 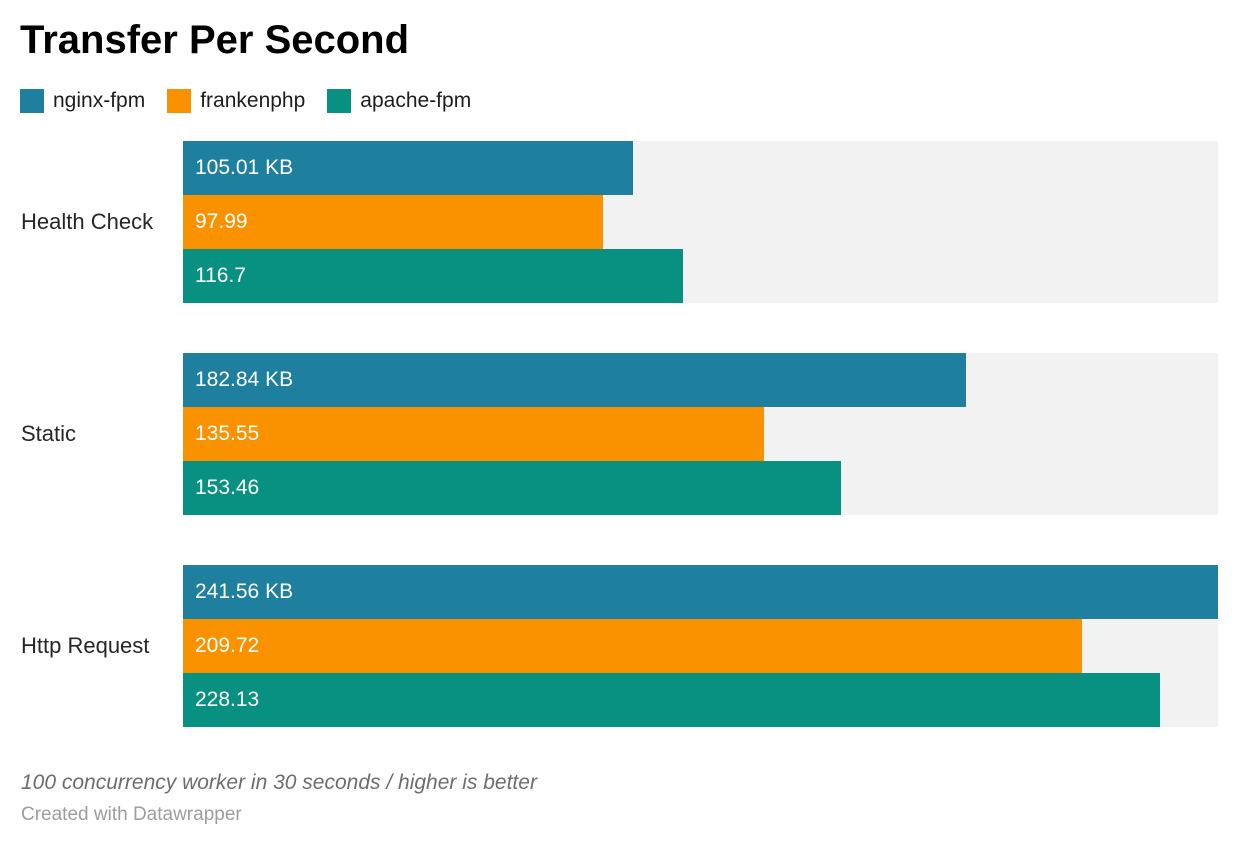 I want to click on legend-label: nginx-fpm, so click(x=99, y=100).